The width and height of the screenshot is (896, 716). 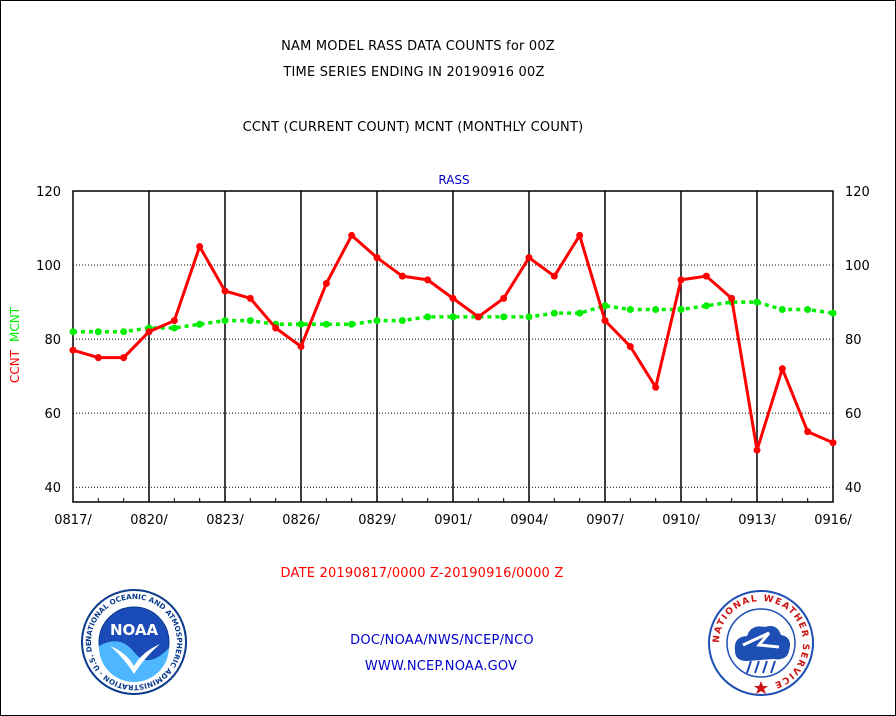 I want to click on y-tick-label-left: 80, so click(x=52, y=340).